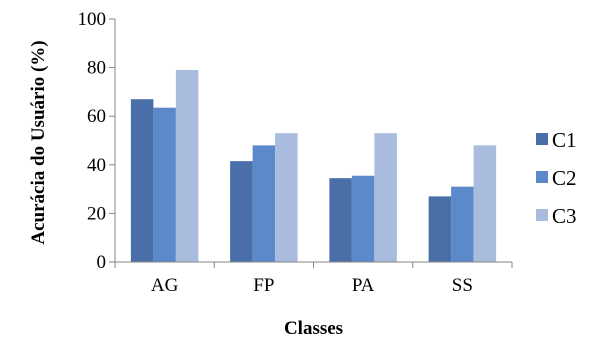 Image resolution: width=599 pixels, height=343 pixels. What do you see at coordinates (363, 218) in the screenshot?
I see `bar-c2-pa` at bounding box center [363, 218].